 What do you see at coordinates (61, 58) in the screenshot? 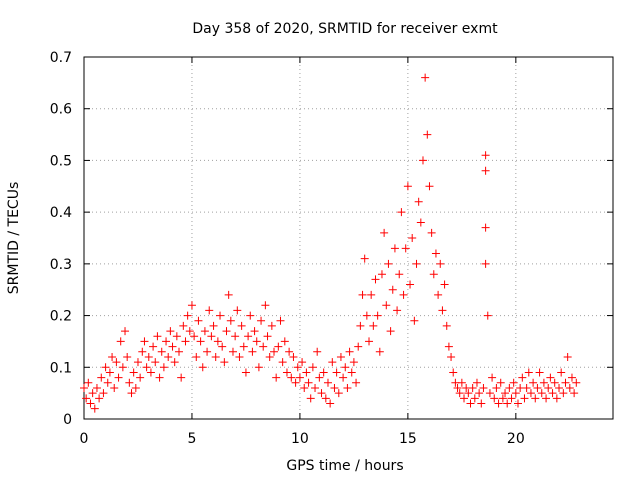
I see `y-tick-label: 0.7` at bounding box center [61, 58].